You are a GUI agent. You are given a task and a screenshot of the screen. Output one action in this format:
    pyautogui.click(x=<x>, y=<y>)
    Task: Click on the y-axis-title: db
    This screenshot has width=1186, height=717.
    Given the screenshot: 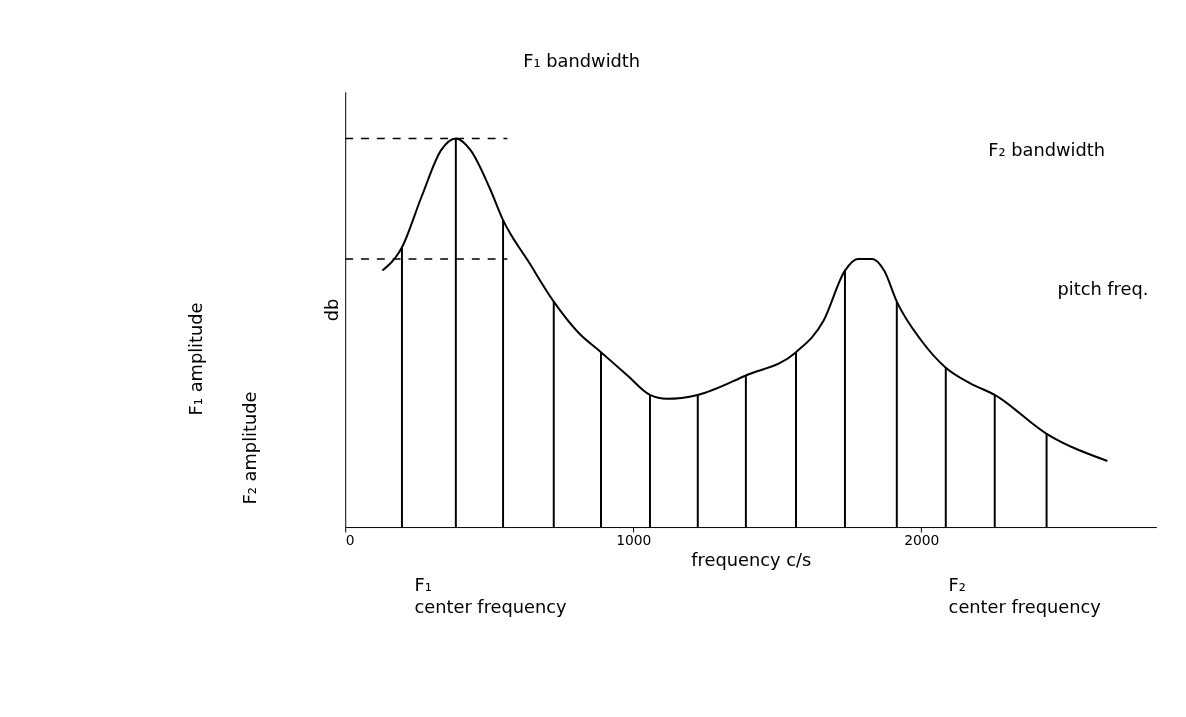 What is the action you would take?
    pyautogui.click(x=331, y=310)
    